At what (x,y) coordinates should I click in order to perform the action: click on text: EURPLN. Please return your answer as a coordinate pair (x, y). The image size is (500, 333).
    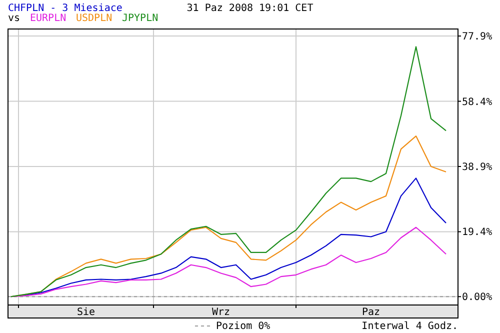
    Looking at the image, I should click on (48, 18).